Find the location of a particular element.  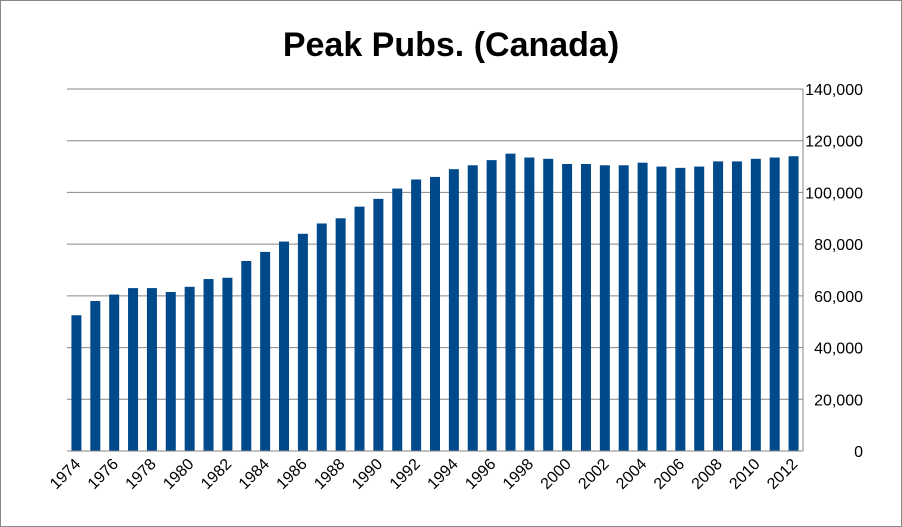

bar-1988 is located at coordinates (340, 334).